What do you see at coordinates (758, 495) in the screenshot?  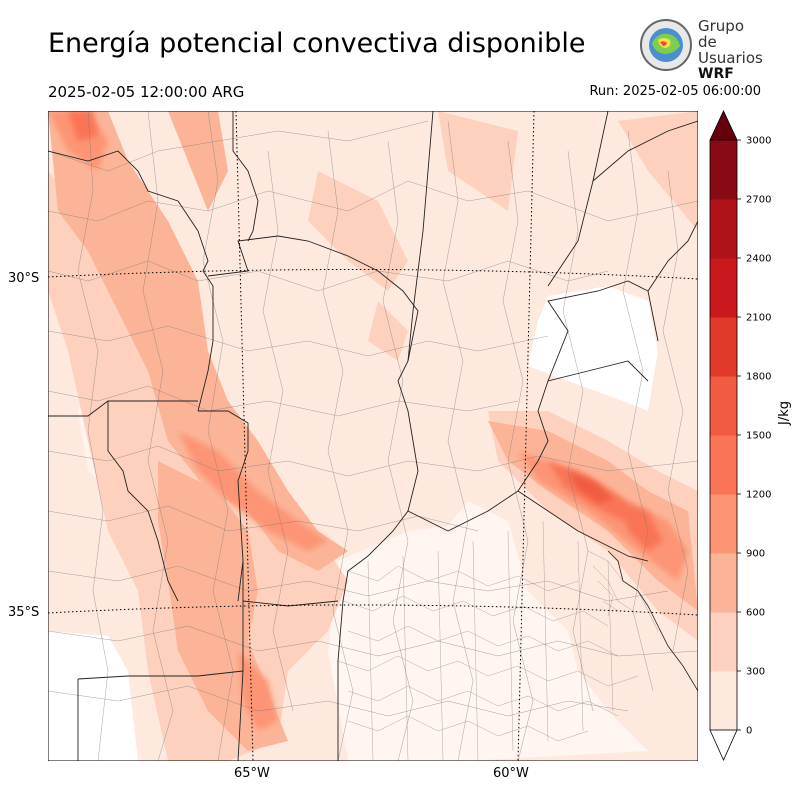 I see `colorbar-tick-label: 1200` at bounding box center [758, 495].